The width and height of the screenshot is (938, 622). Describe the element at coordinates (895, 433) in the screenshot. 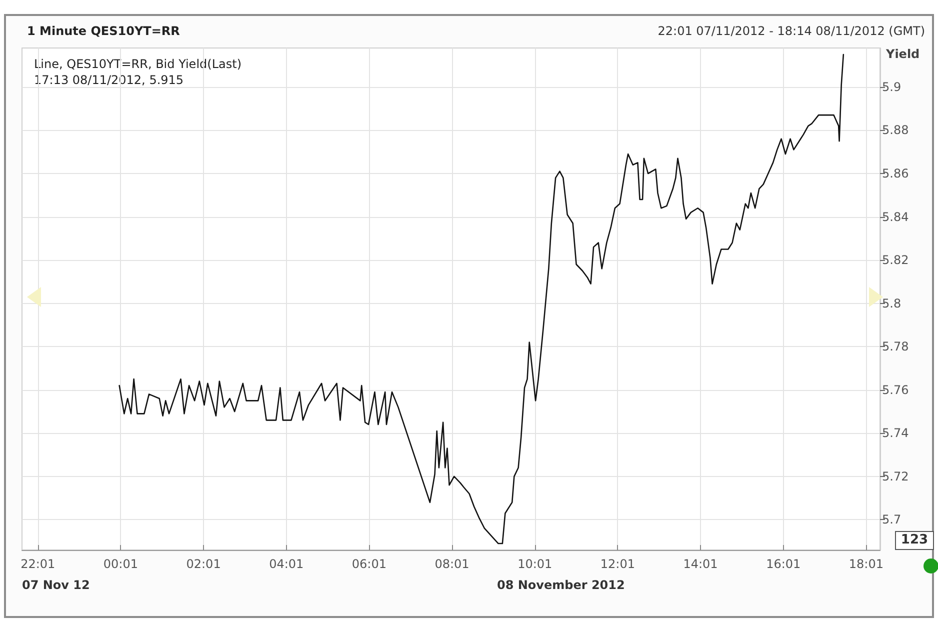

I see `y-tick-label: 5.74` at that location.